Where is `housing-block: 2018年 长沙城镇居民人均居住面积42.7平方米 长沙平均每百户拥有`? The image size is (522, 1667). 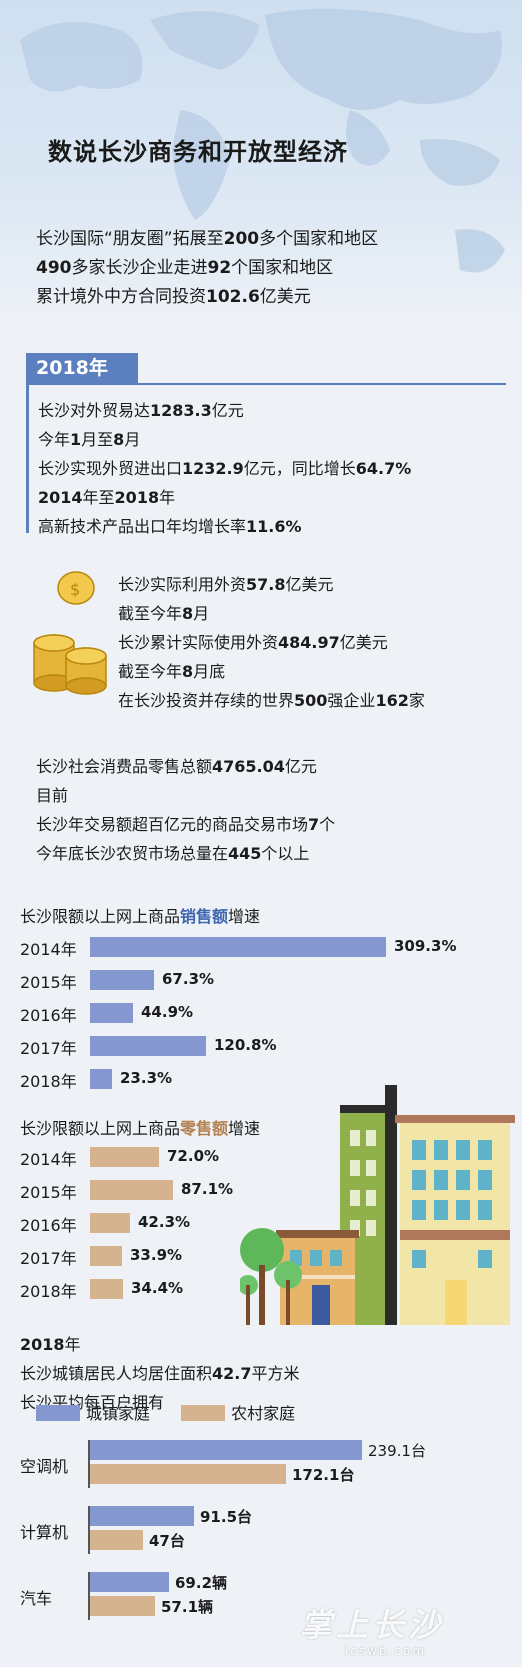
housing-block: 2018年 长沙城镇居民人均居住面积42.7平方米 长沙平均每百户拥有 is located at coordinates (160, 1373).